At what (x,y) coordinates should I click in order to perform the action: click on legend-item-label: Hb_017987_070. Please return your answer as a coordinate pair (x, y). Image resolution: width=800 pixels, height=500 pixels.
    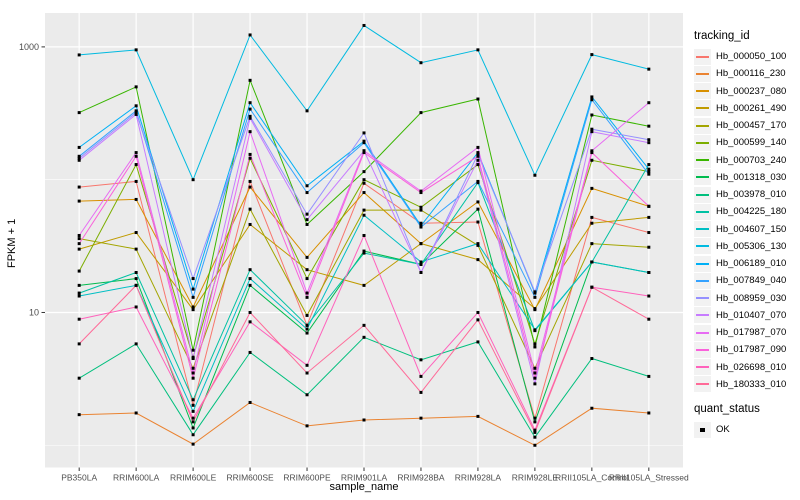
    Looking at the image, I should click on (751, 333).